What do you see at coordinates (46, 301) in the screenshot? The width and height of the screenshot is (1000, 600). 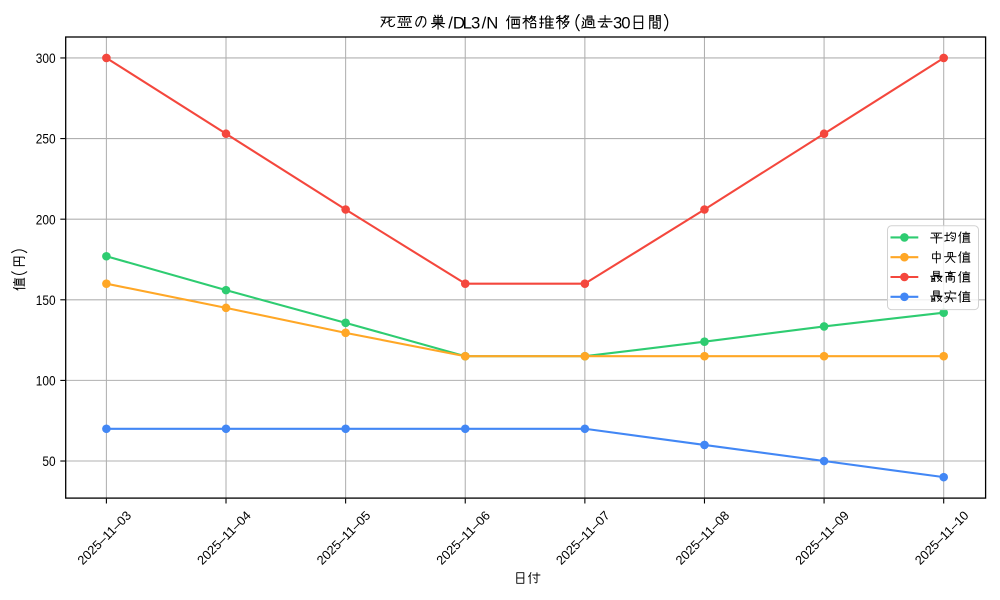 I see `svg-text: 150` at bounding box center [46, 301].